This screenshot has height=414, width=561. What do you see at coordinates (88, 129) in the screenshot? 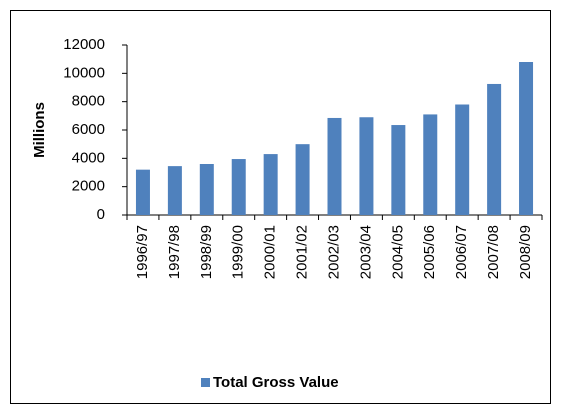
I see `y-tick-label: 6000` at bounding box center [88, 129].